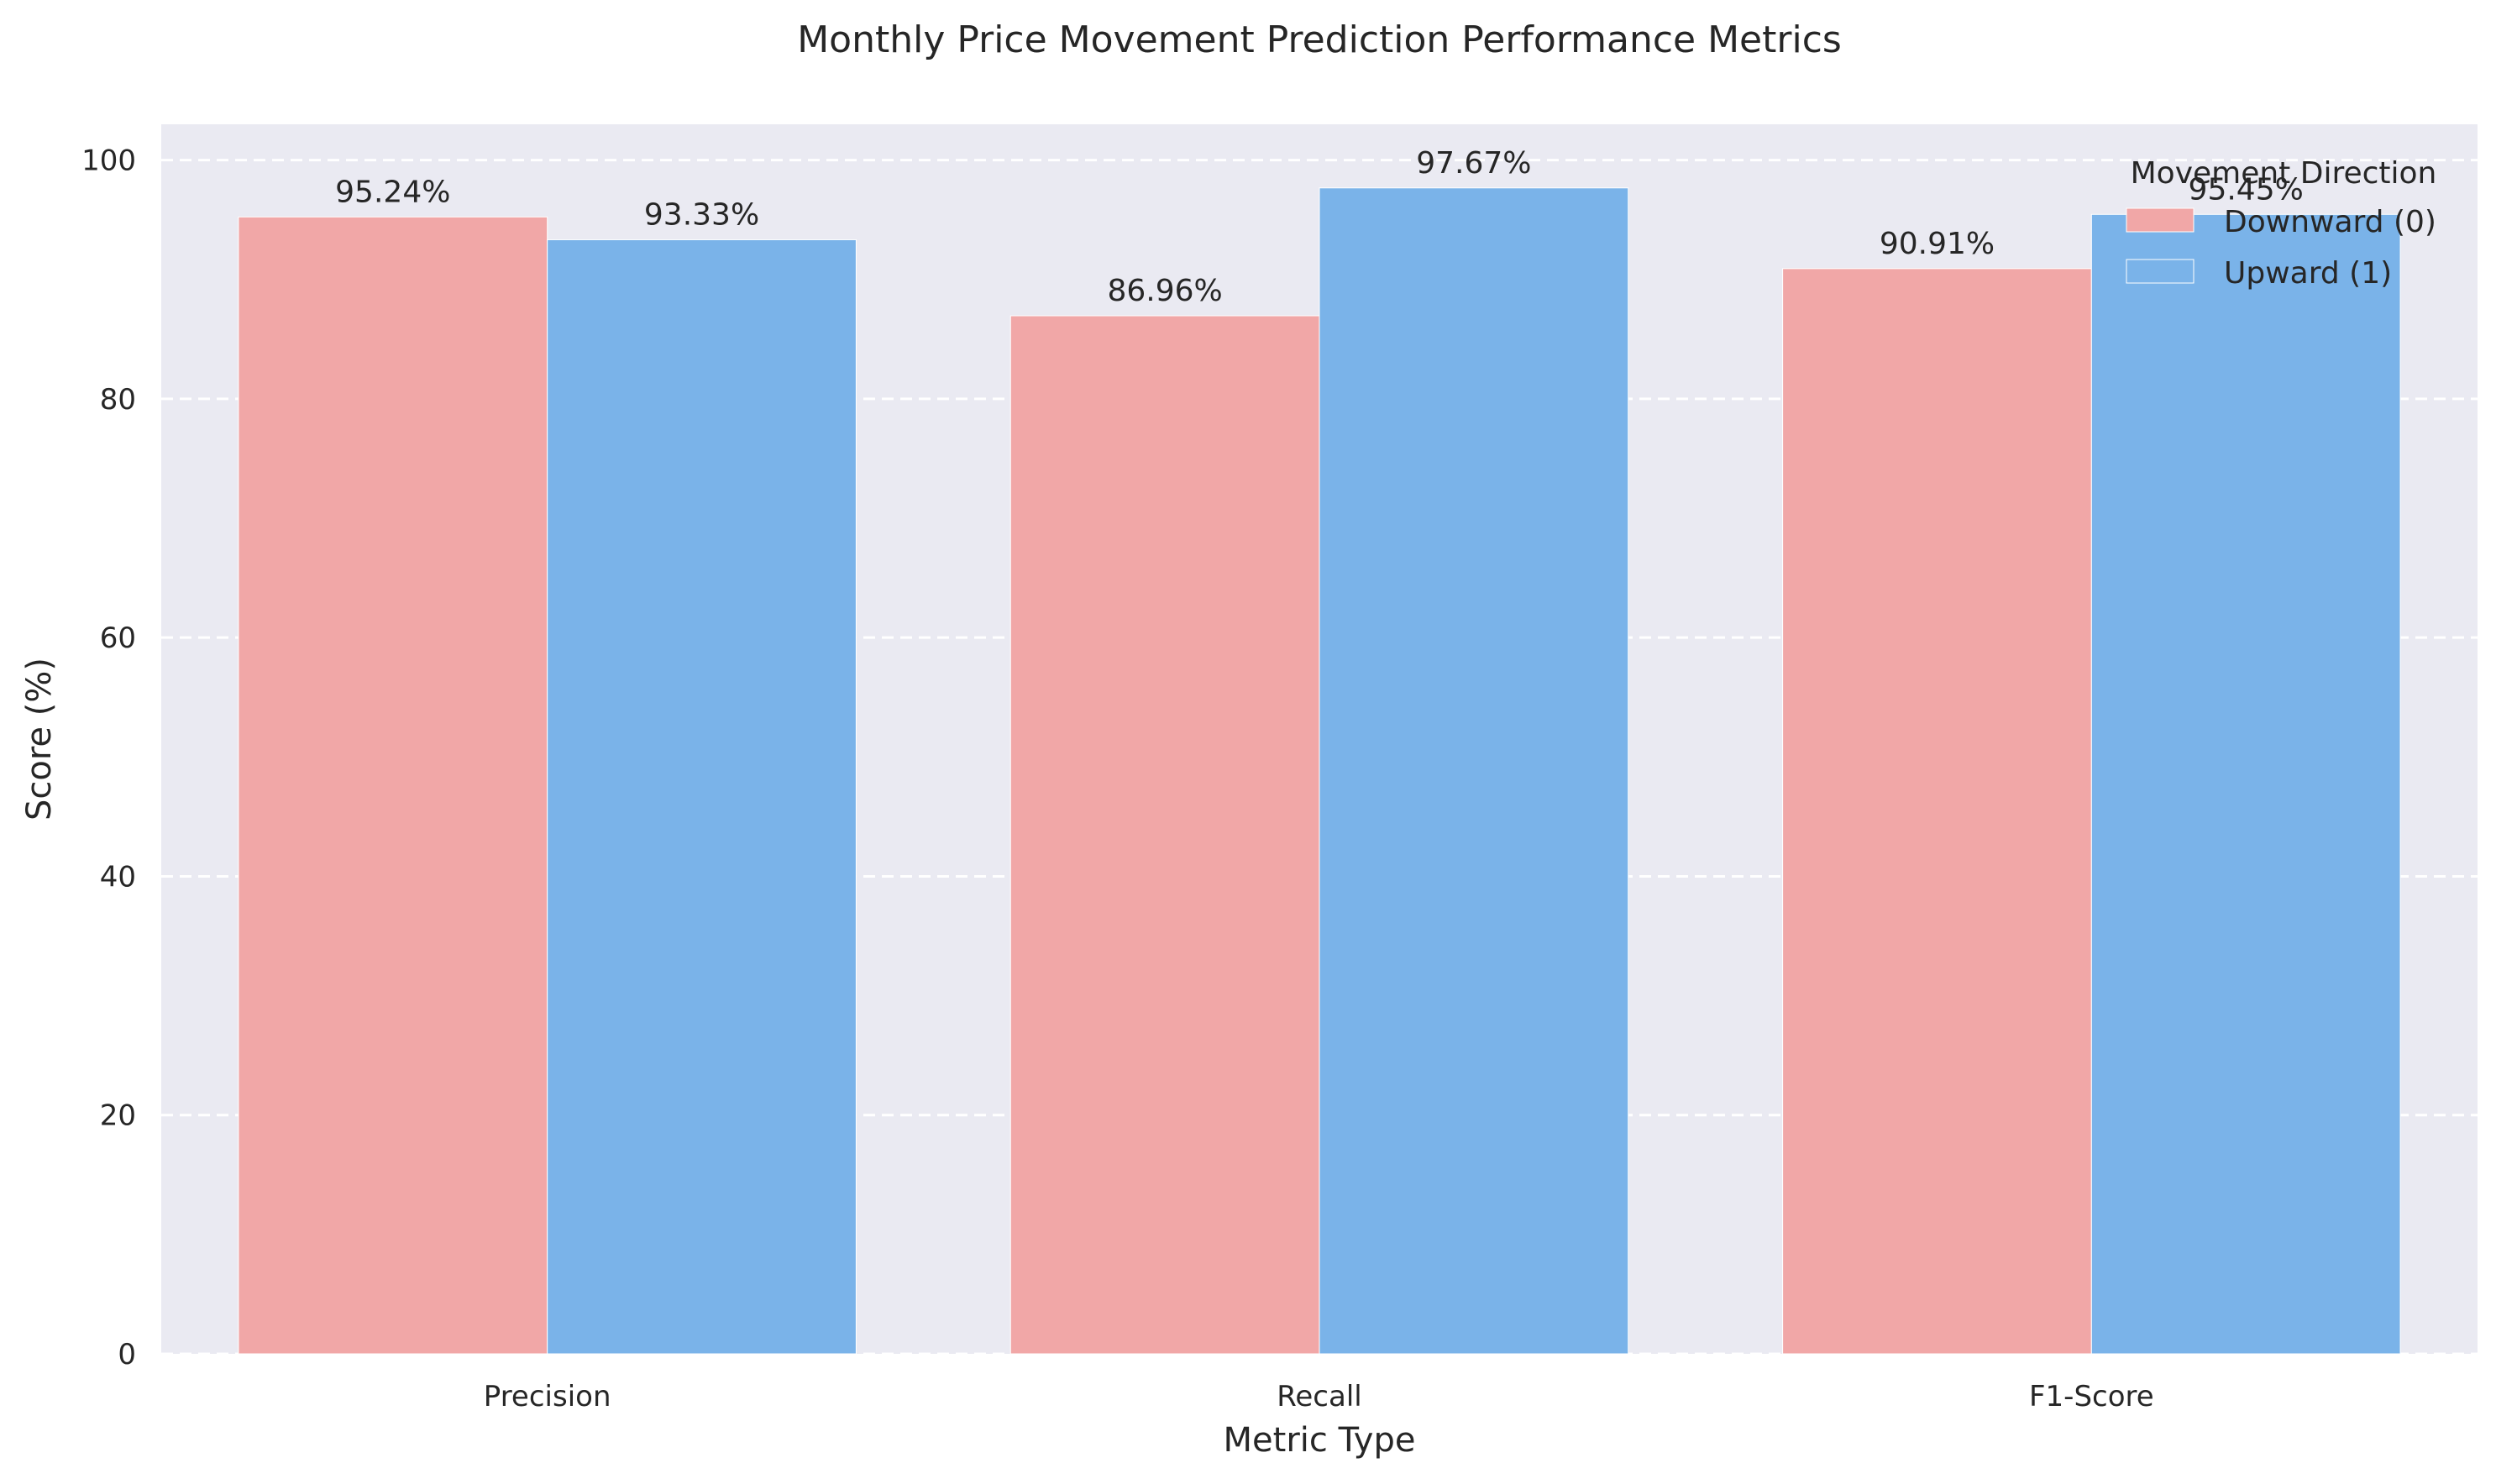 The height and width of the screenshot is (1484, 2496). I want to click on legend-label-downward: Downward (0), so click(2330, 222).